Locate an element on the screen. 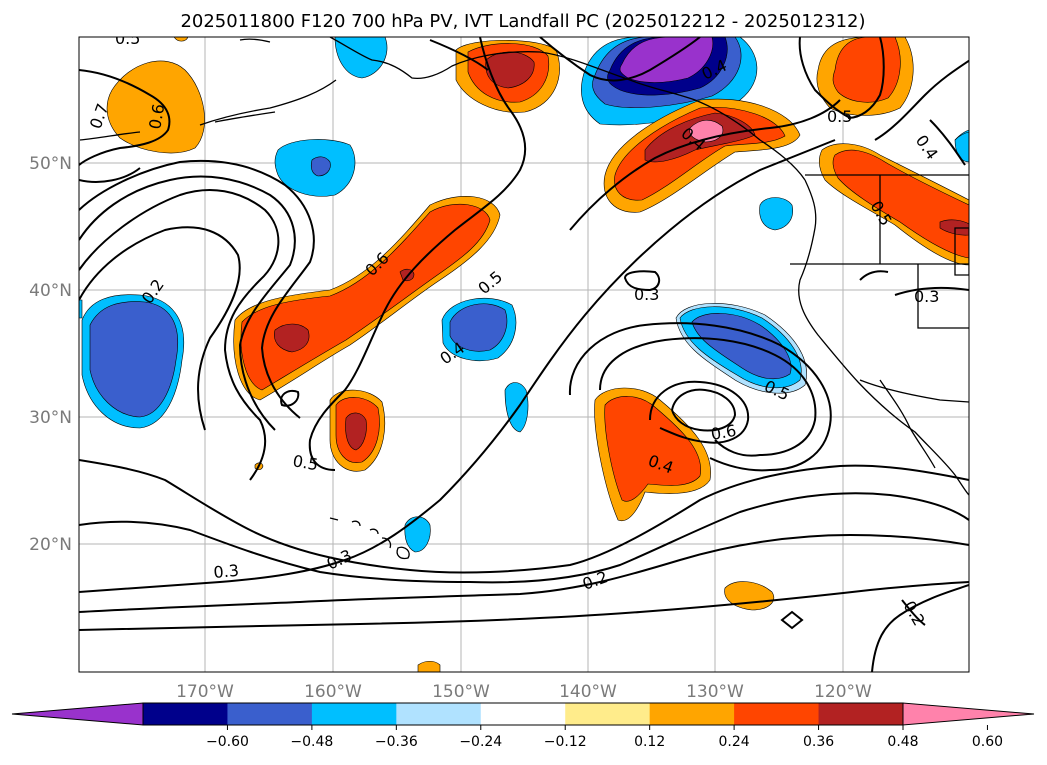  colorbar-extend-high is located at coordinates (968, 714).